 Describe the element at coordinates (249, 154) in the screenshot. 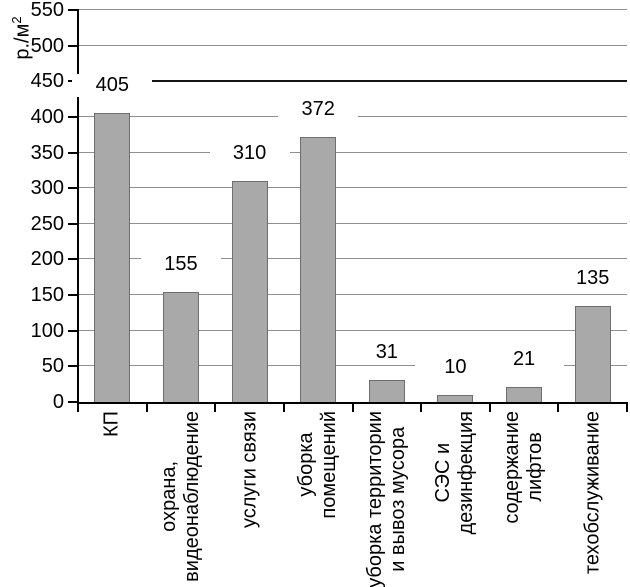

I see `bar-value-label: 310` at that location.